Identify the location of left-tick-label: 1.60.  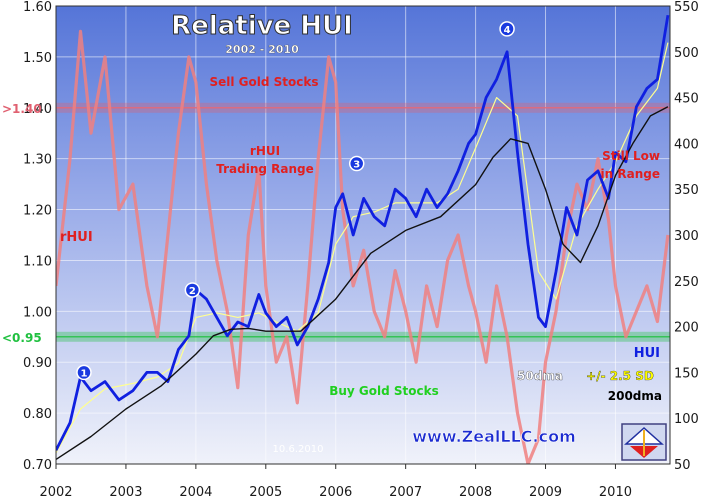
(37, 7).